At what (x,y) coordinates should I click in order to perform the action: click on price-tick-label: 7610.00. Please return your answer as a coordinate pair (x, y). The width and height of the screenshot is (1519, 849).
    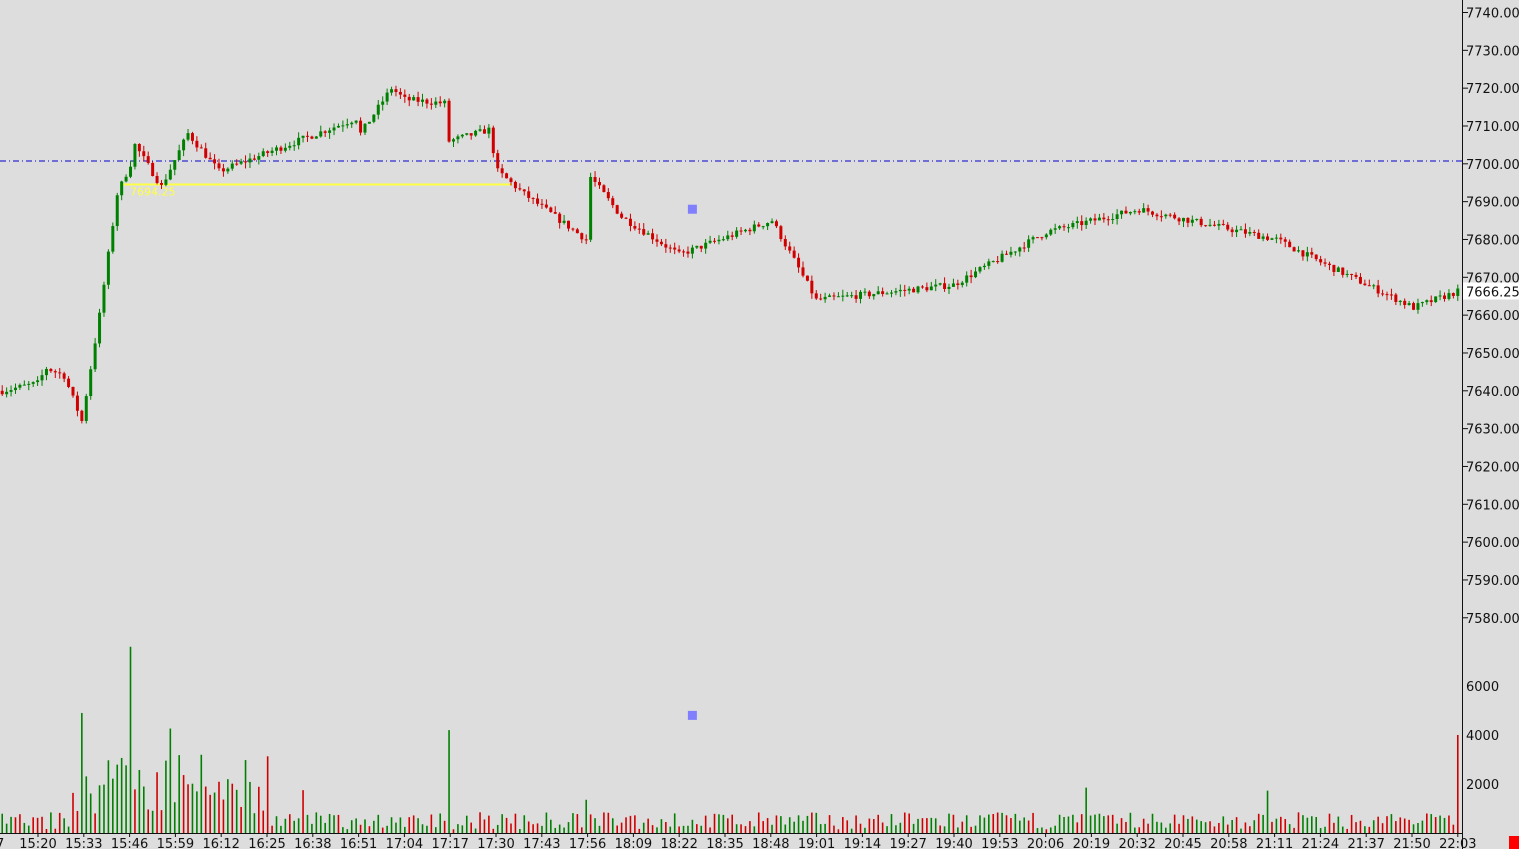
    Looking at the image, I should click on (1492, 505).